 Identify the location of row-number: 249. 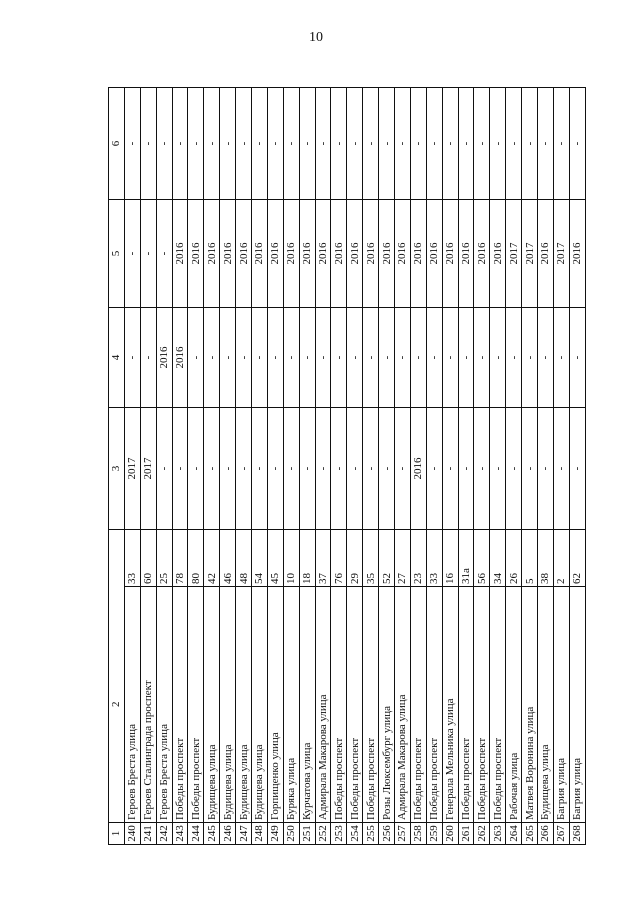
(275, 833).